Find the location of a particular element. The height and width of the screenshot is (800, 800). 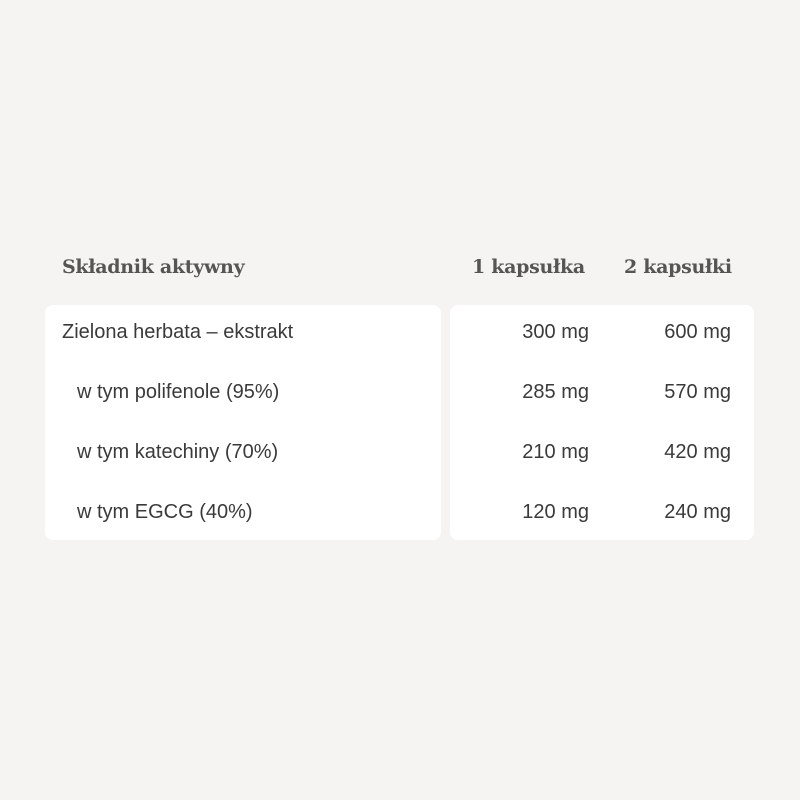

ingredient-name: w tym polifenole (95%) is located at coordinates (178, 392).